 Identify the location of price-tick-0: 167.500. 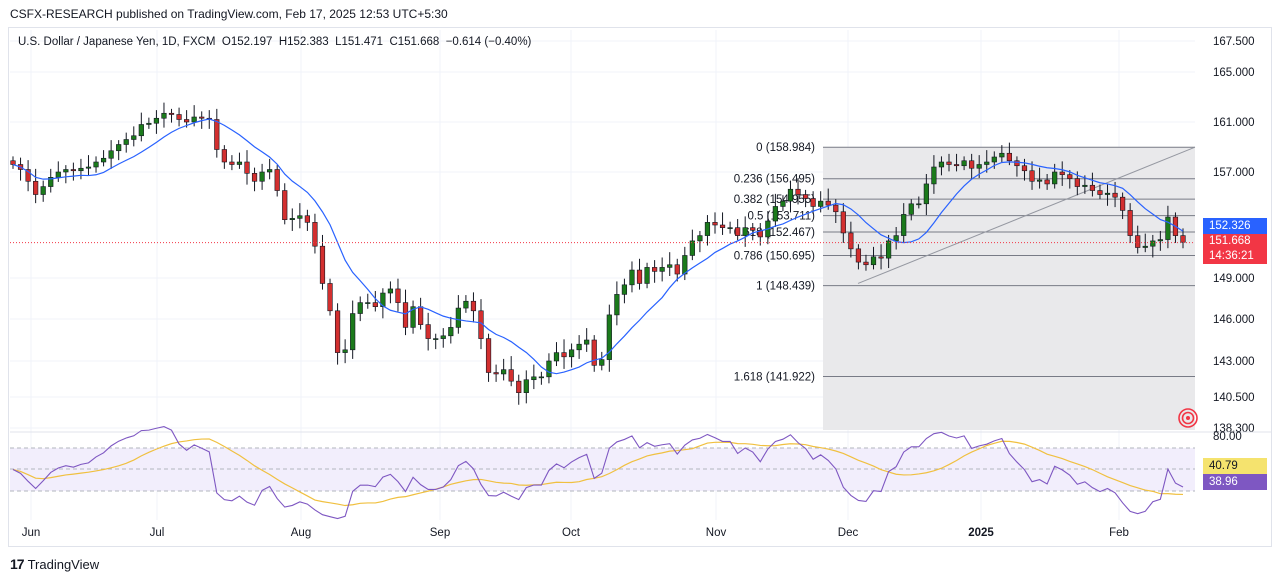
(1234, 42).